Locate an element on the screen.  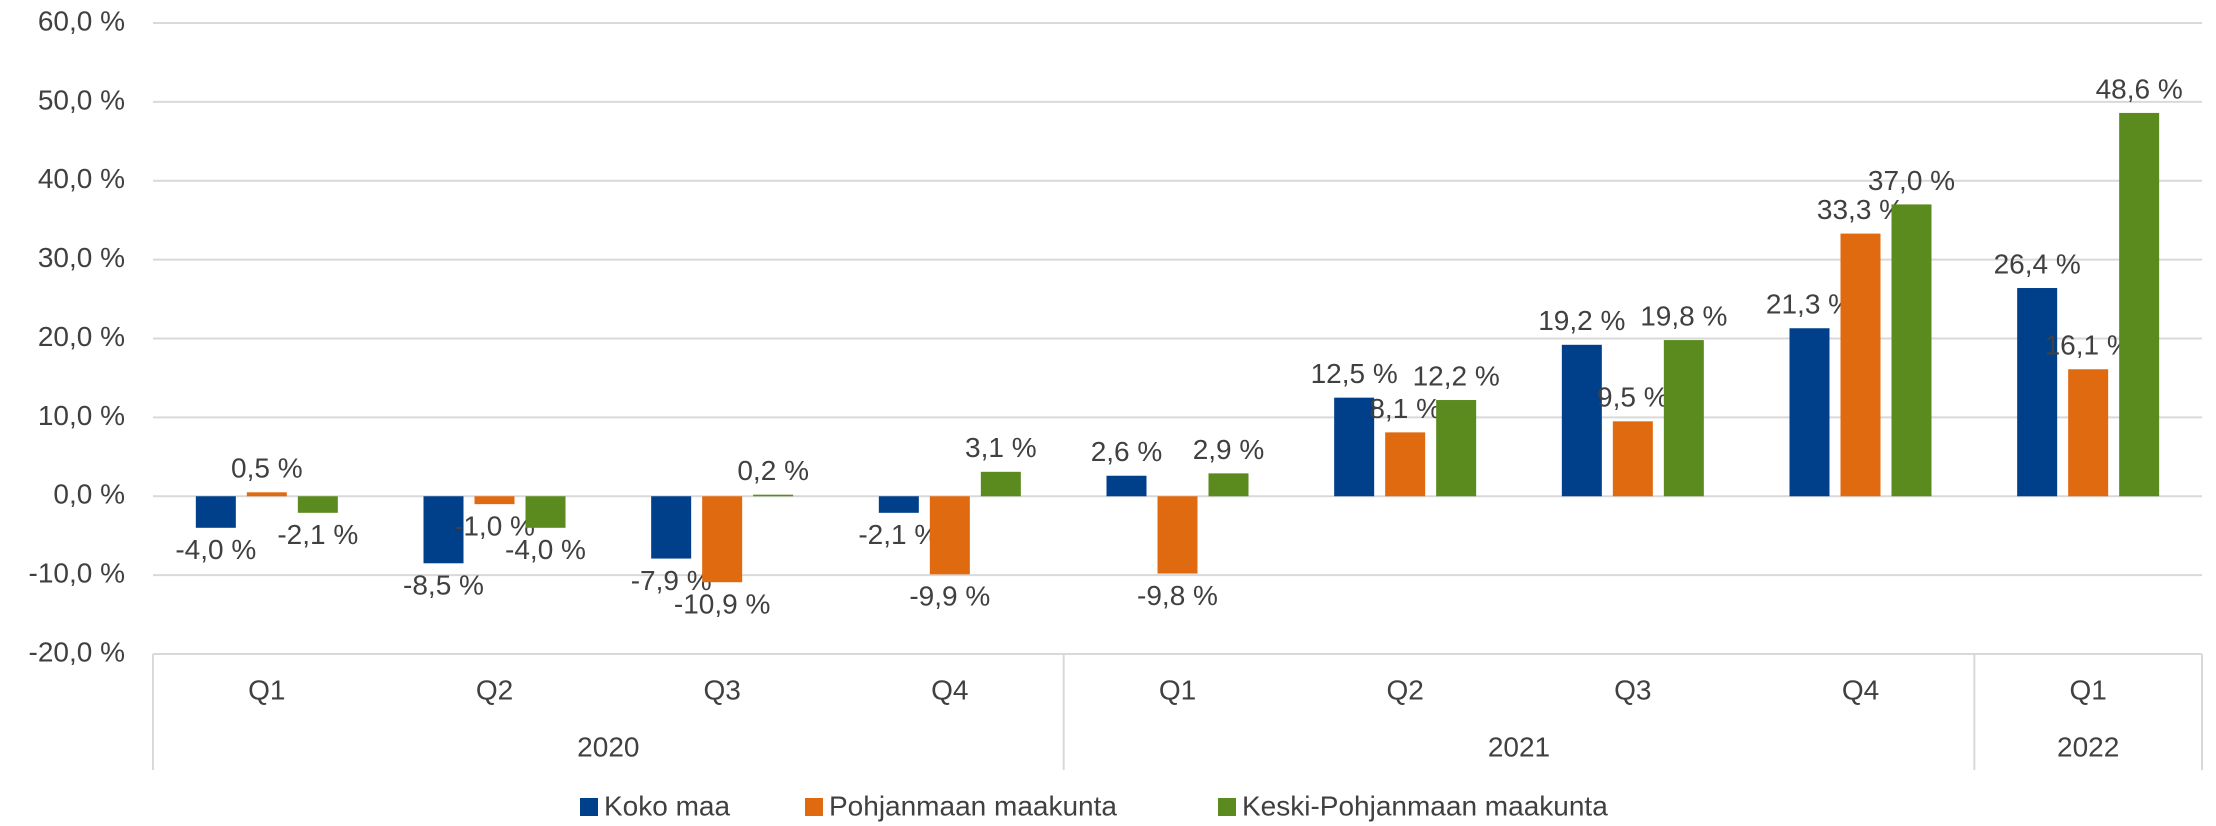
data-label: 16,1 % is located at coordinates (2088, 345).